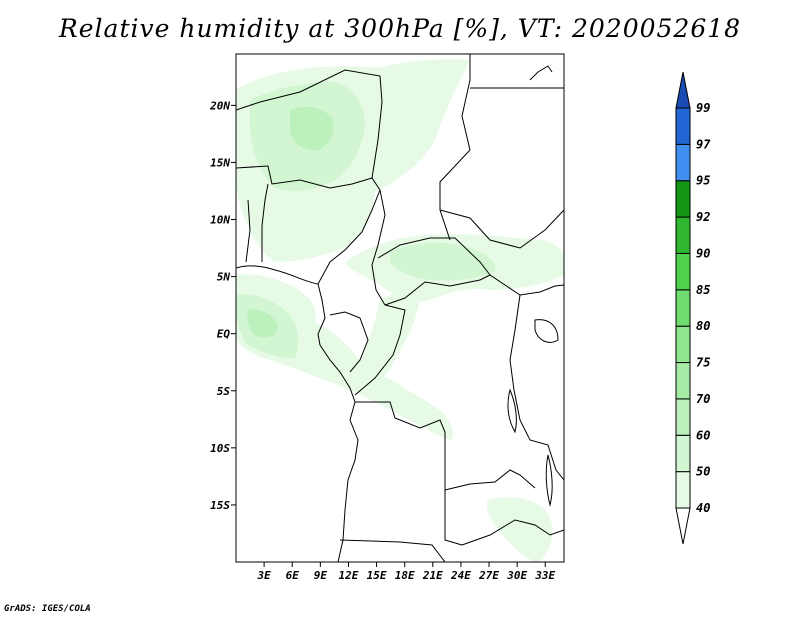 This screenshot has height=618, width=800. I want to click on border-east-africa, so click(536, 387).